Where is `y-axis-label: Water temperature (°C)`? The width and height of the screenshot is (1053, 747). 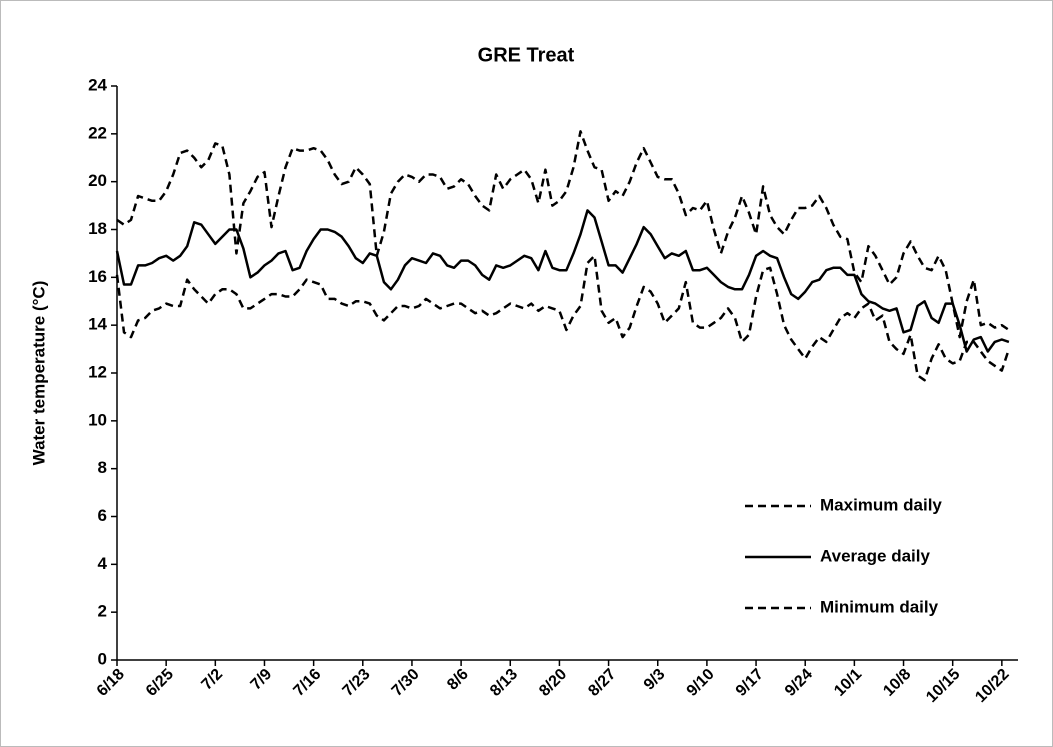
y-axis-label: Water temperature (°C) is located at coordinates (38, 373).